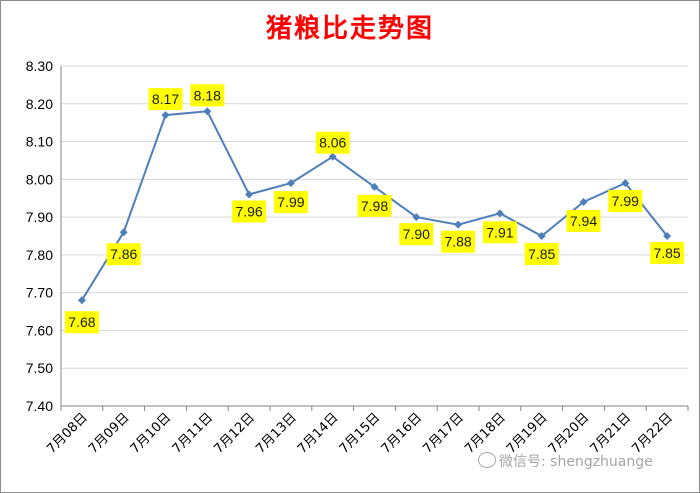 The height and width of the screenshot is (493, 700). What do you see at coordinates (67, 433) in the screenshot?
I see `x-tick-label: 7月08日` at bounding box center [67, 433].